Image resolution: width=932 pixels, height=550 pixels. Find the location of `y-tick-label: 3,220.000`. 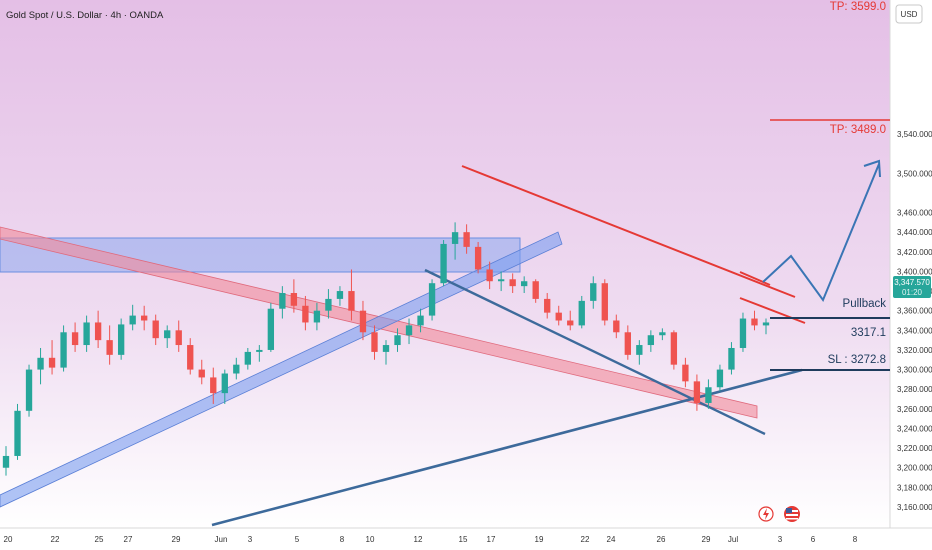

y-tick-label: 3,220.000 is located at coordinates (914, 448).